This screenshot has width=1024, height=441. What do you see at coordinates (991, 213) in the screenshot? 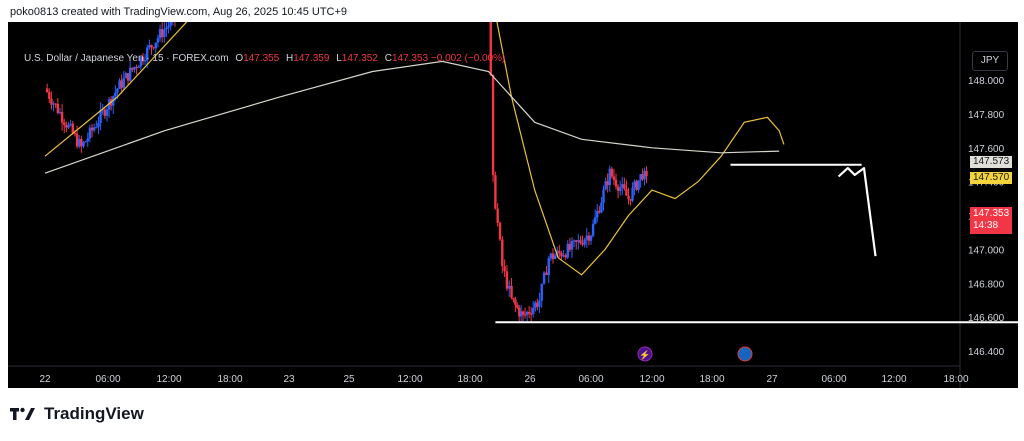
I see `last-price-value: 147.353` at bounding box center [991, 213].